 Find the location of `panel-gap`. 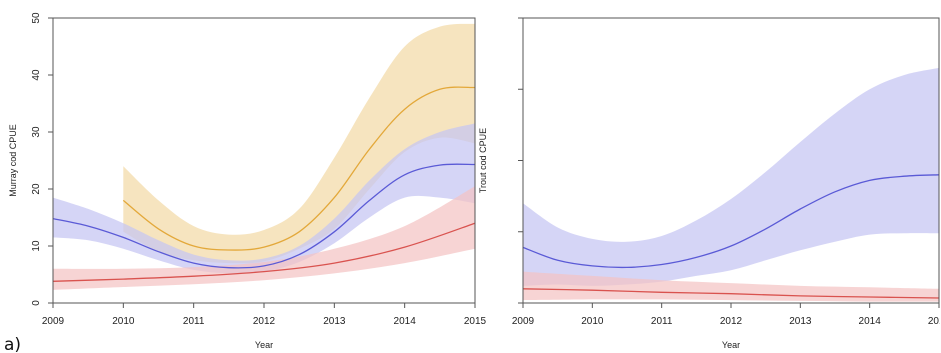

panel-gap is located at coordinates (499, 176).